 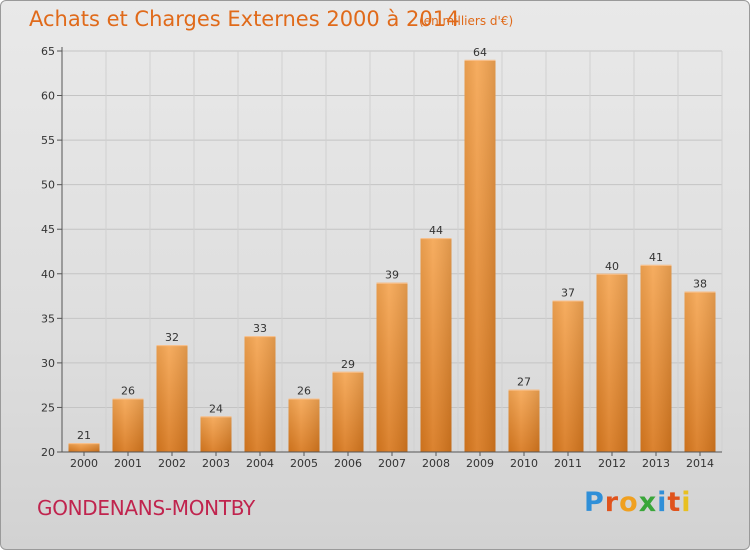 What do you see at coordinates (348, 364) in the screenshot?
I see `bar-value-label: 29` at bounding box center [348, 364].